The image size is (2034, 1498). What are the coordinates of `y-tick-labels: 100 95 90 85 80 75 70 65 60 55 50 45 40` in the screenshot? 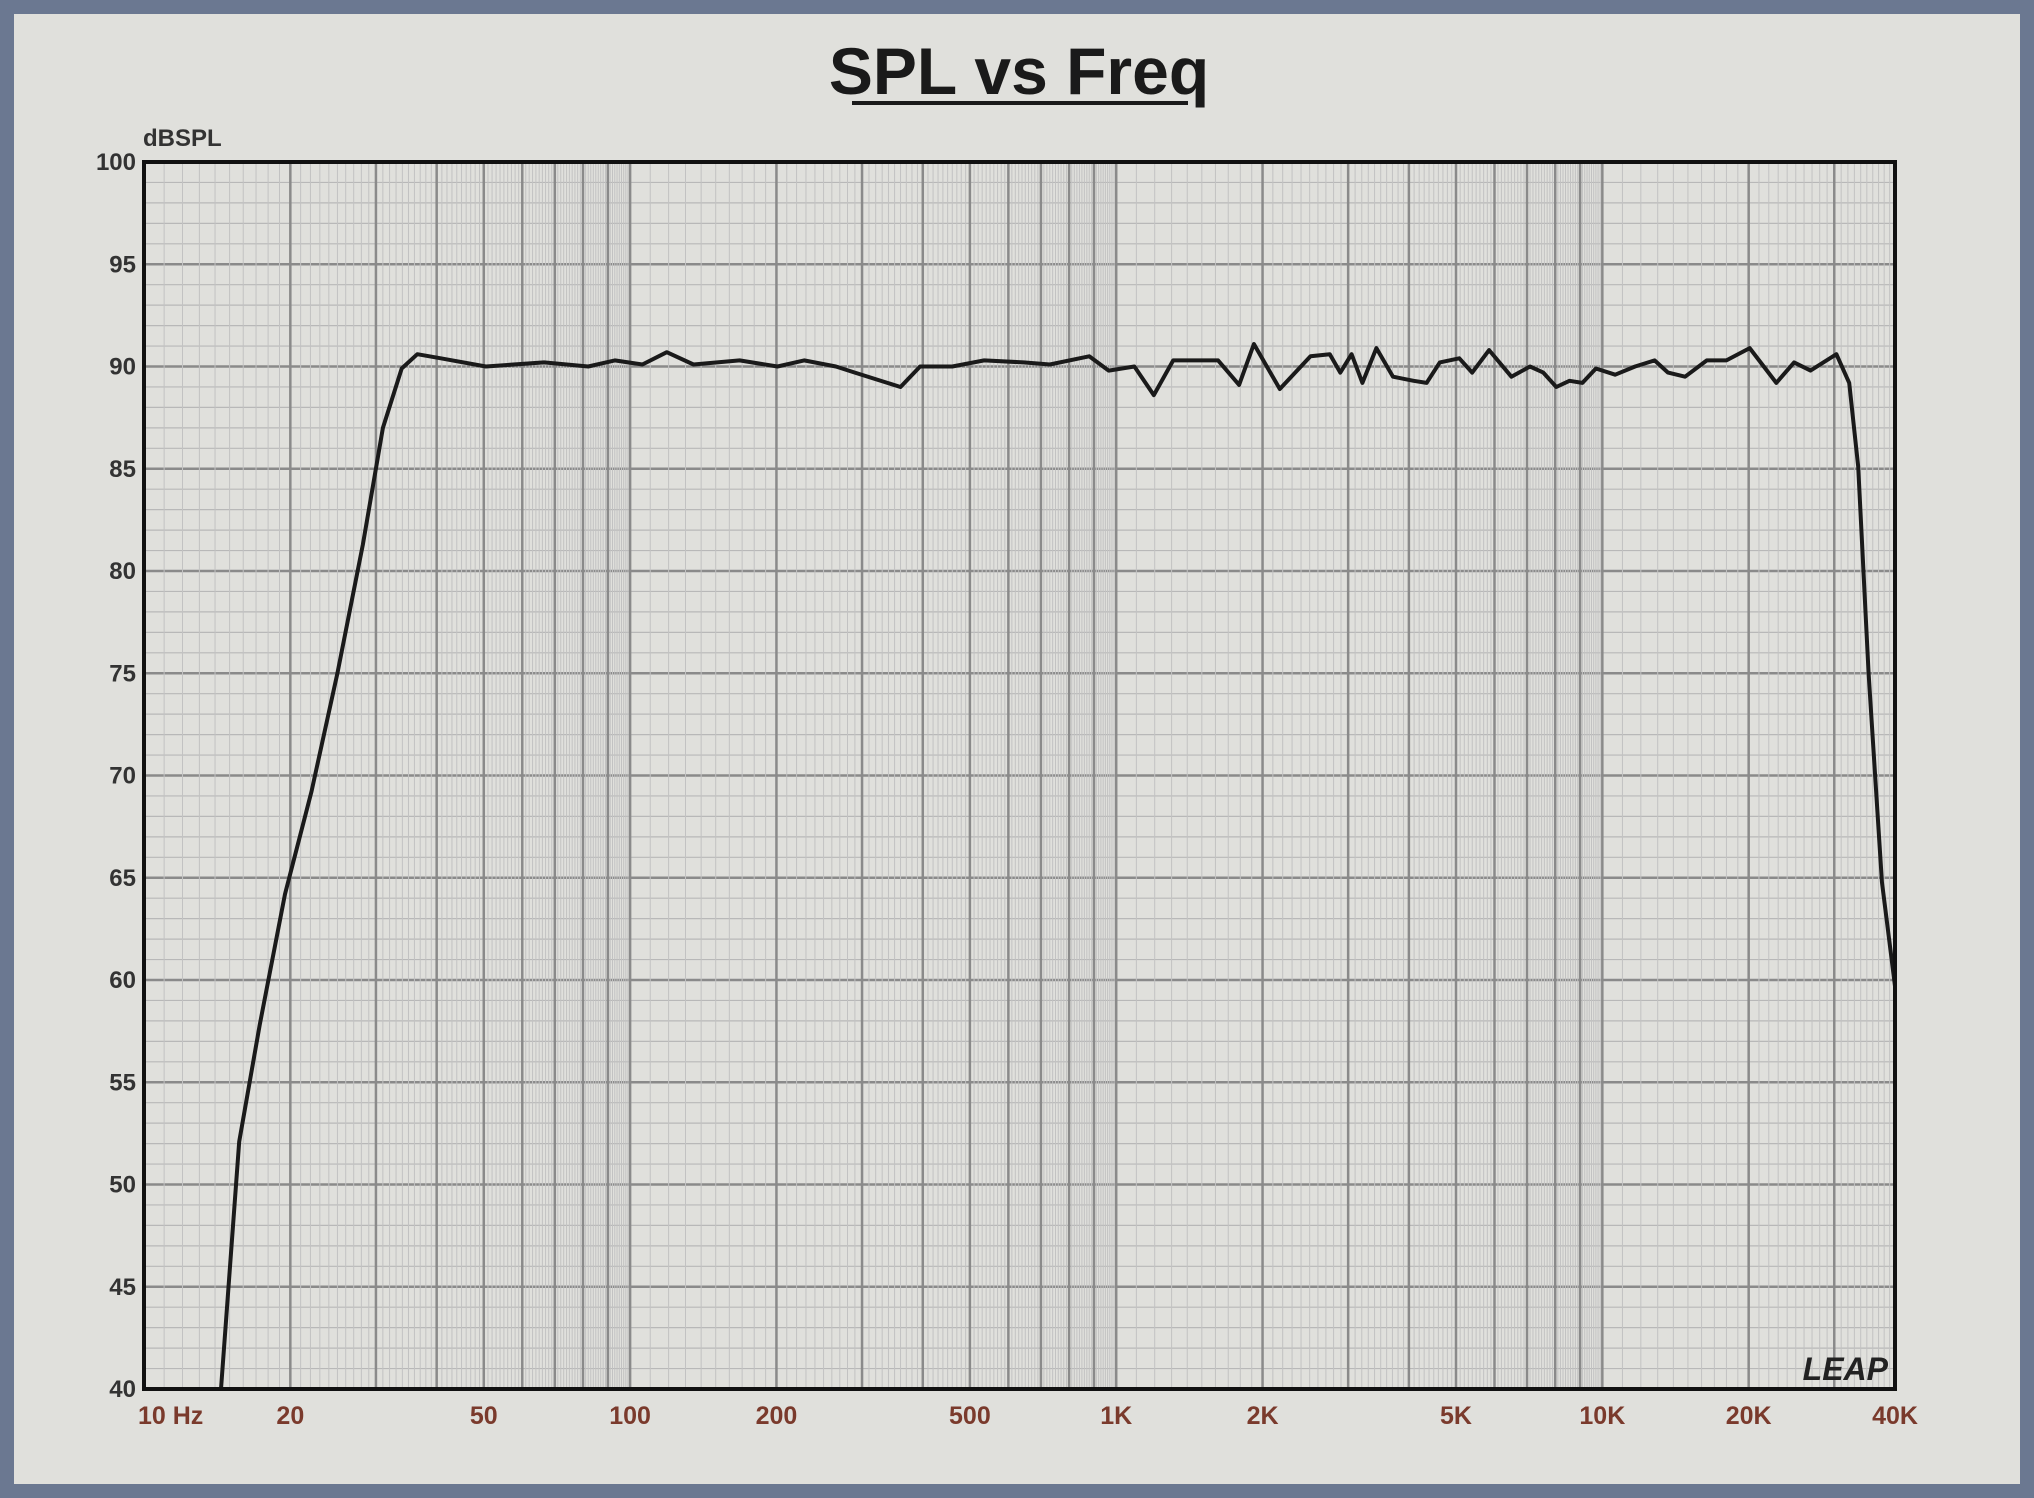 It's located at (116, 776).